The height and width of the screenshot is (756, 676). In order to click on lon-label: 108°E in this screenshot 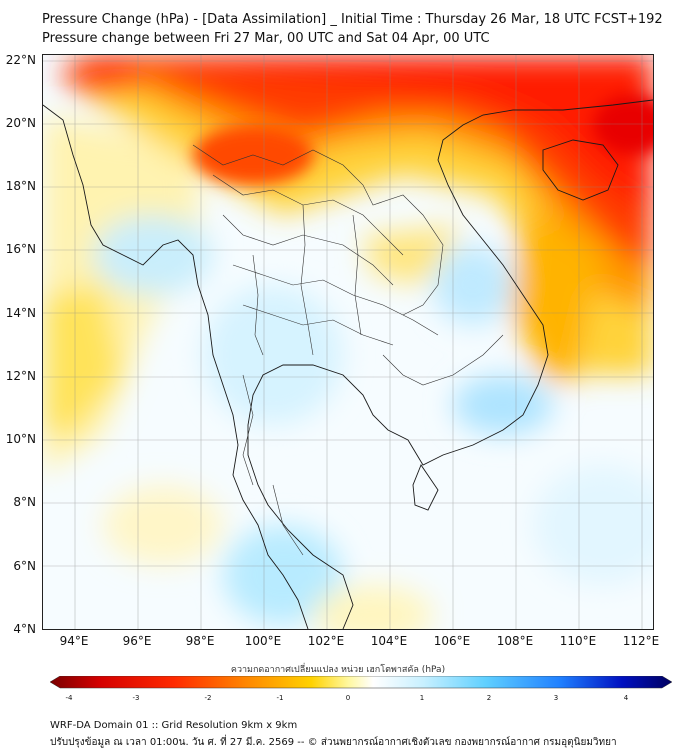, I will do `click(515, 641)`.